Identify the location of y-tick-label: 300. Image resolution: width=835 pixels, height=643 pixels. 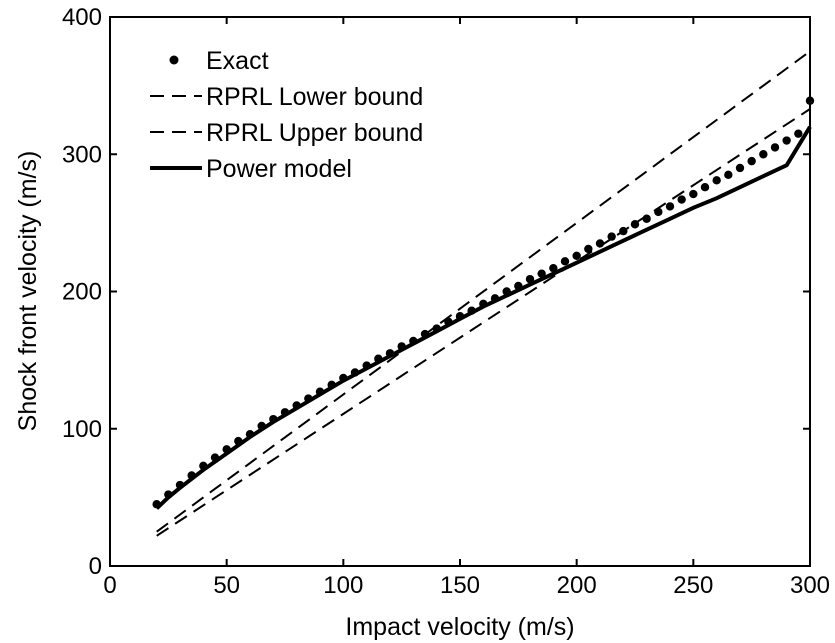
(82, 154).